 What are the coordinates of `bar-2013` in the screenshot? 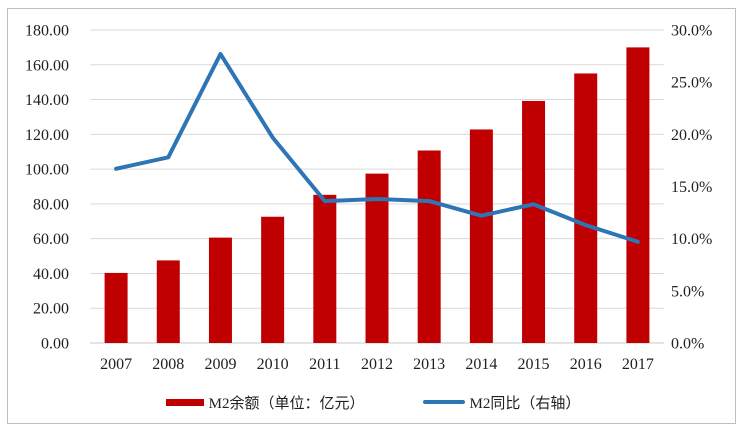 It's located at (429, 246).